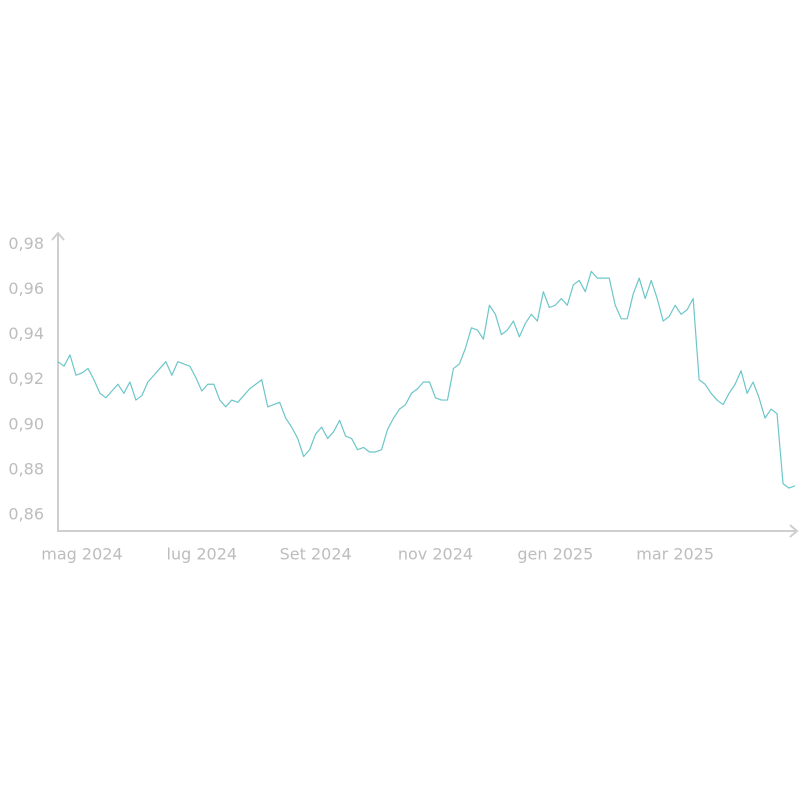 The image size is (801, 804). What do you see at coordinates (26, 514) in the screenshot?
I see `y-tick-label: 0,86` at bounding box center [26, 514].